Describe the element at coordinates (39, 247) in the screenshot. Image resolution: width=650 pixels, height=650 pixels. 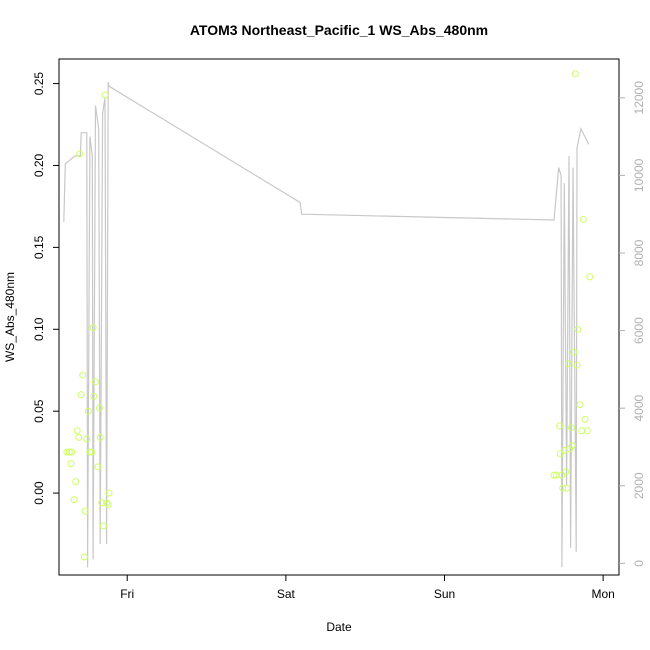
I see `y-tick-label: 0.15` at that location.